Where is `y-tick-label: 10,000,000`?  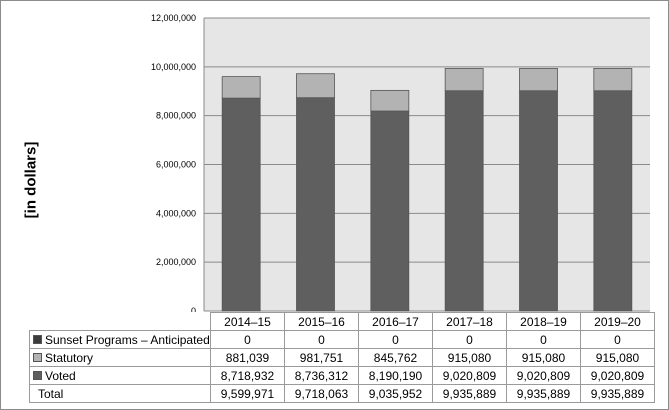 y-tick-label: 10,000,000 is located at coordinates (173, 67).